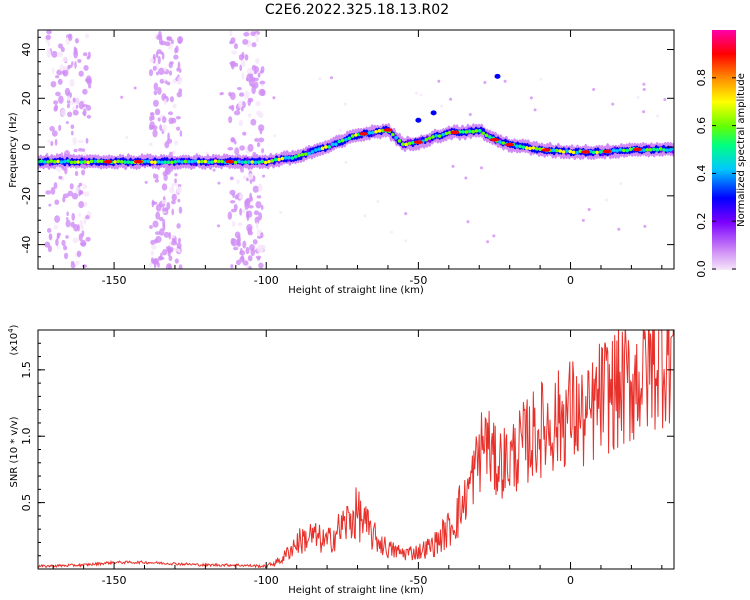 The height and width of the screenshot is (600, 750). Describe the element at coordinates (418, 120) in the screenshot. I see `spectrogram-blob` at that location.